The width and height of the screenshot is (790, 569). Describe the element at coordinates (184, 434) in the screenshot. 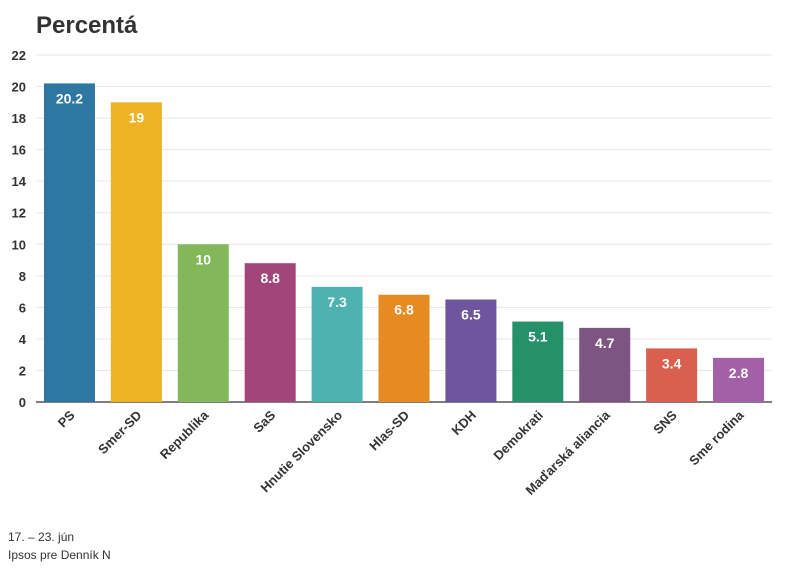

I see `category-label: Republika` at that location.